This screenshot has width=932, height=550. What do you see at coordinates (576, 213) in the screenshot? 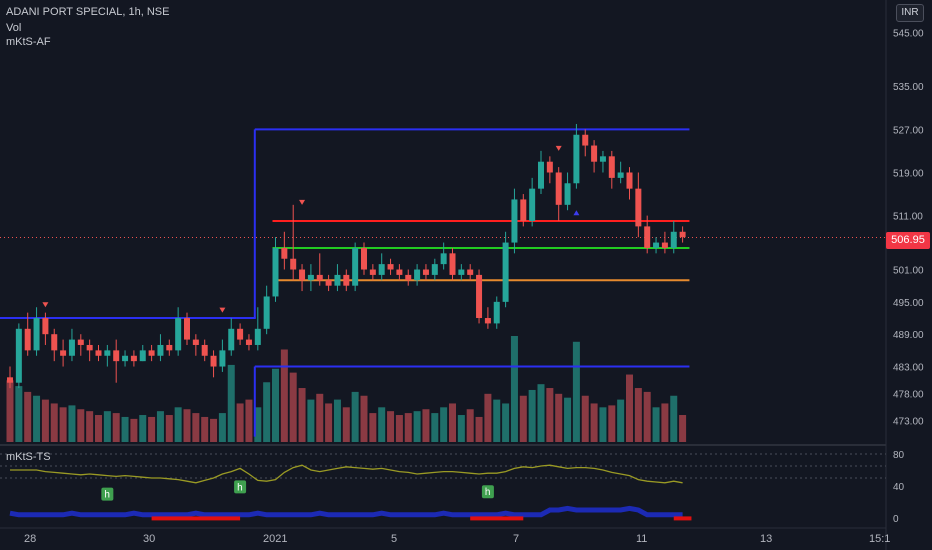
I see `signal-arrow` at bounding box center [576, 213].